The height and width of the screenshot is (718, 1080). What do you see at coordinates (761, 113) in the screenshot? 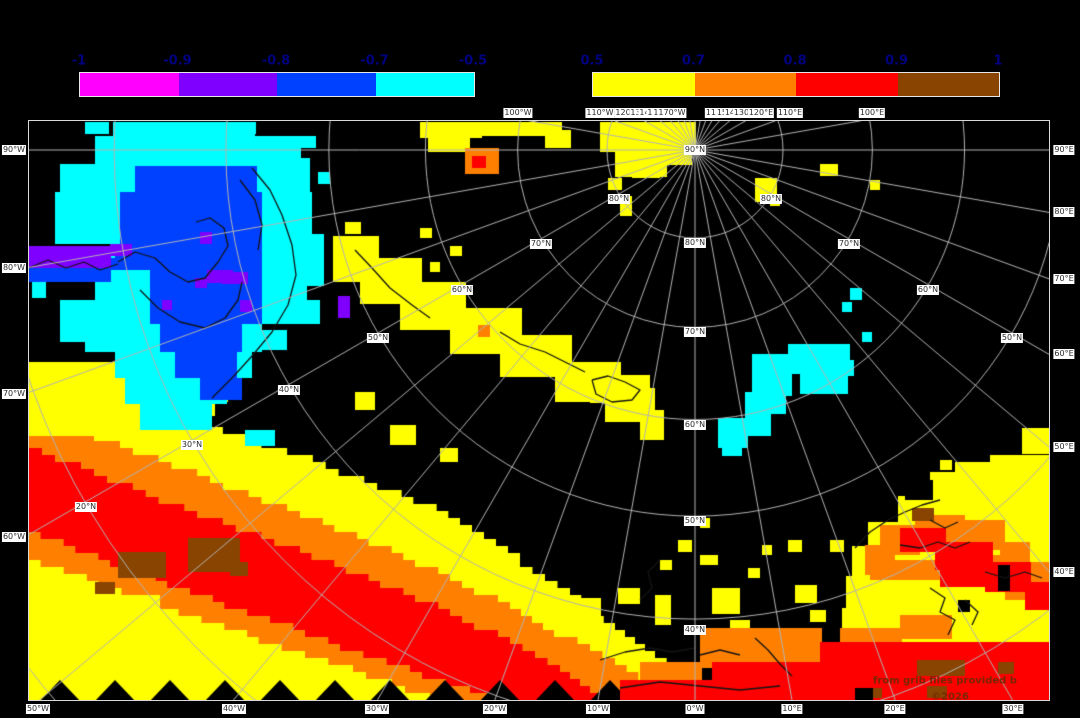
I see `graticule-label: 120°E` at bounding box center [761, 113].